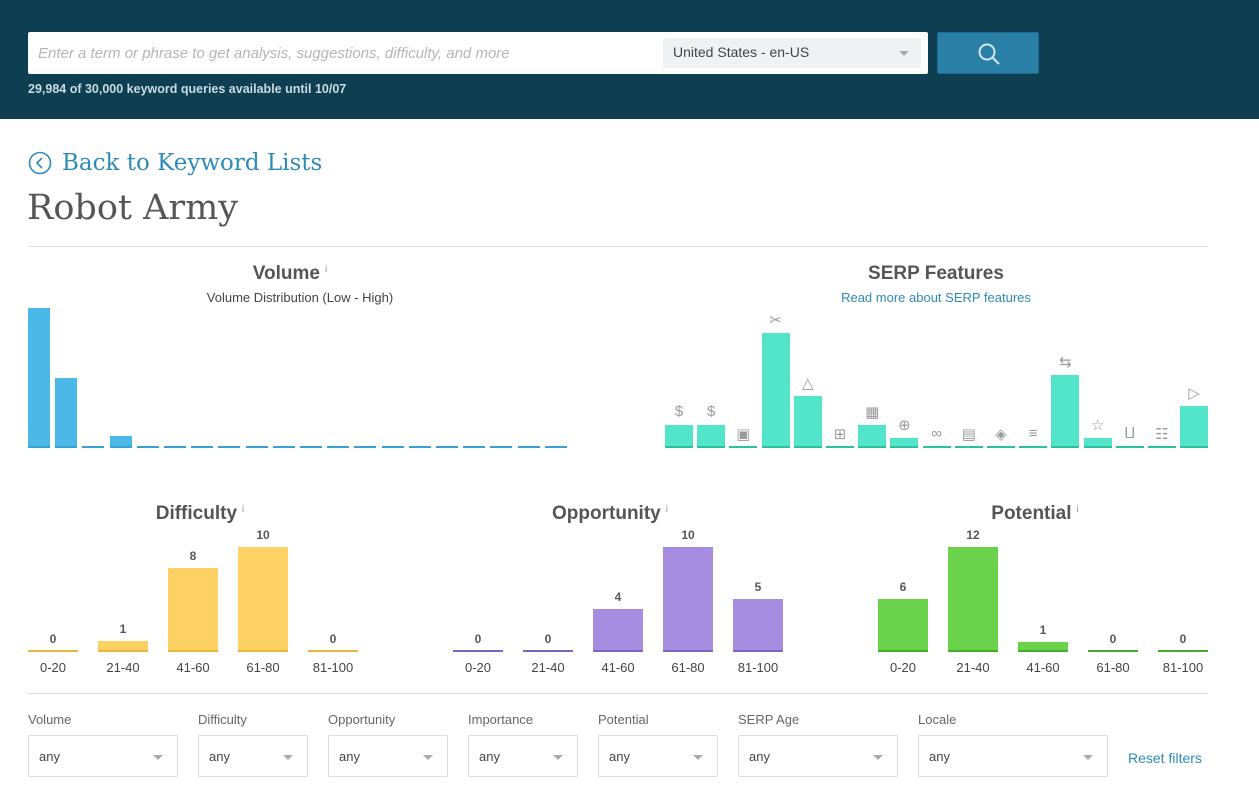 The image size is (1259, 790). Describe the element at coordinates (623, 719) in the screenshot. I see `potential-filter-label: Potential` at that location.